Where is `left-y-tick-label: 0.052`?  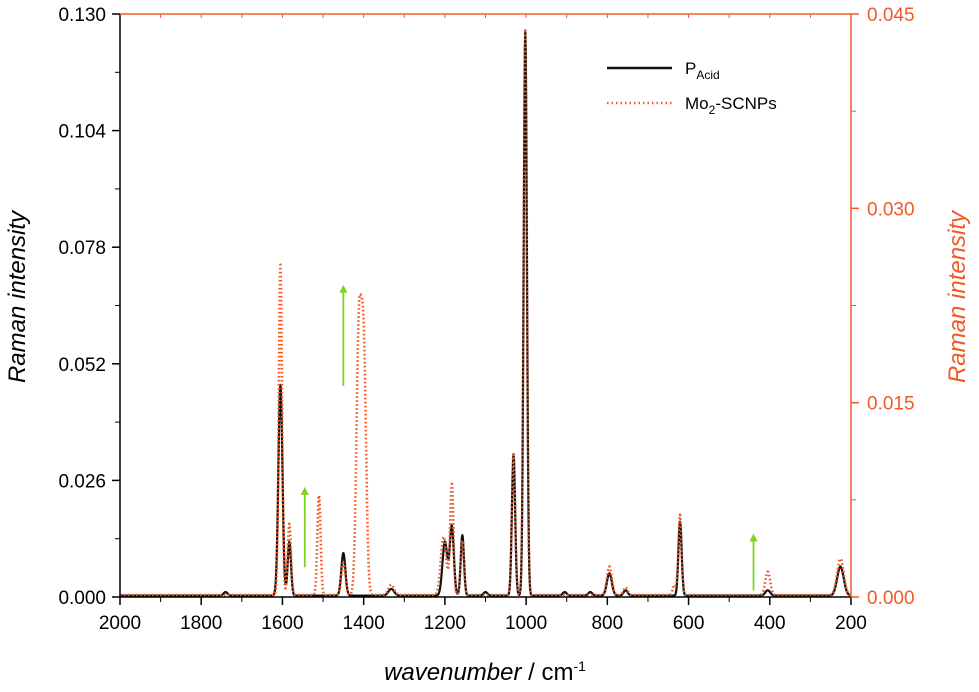
left-y-tick-label: 0.052 is located at coordinates (82, 365).